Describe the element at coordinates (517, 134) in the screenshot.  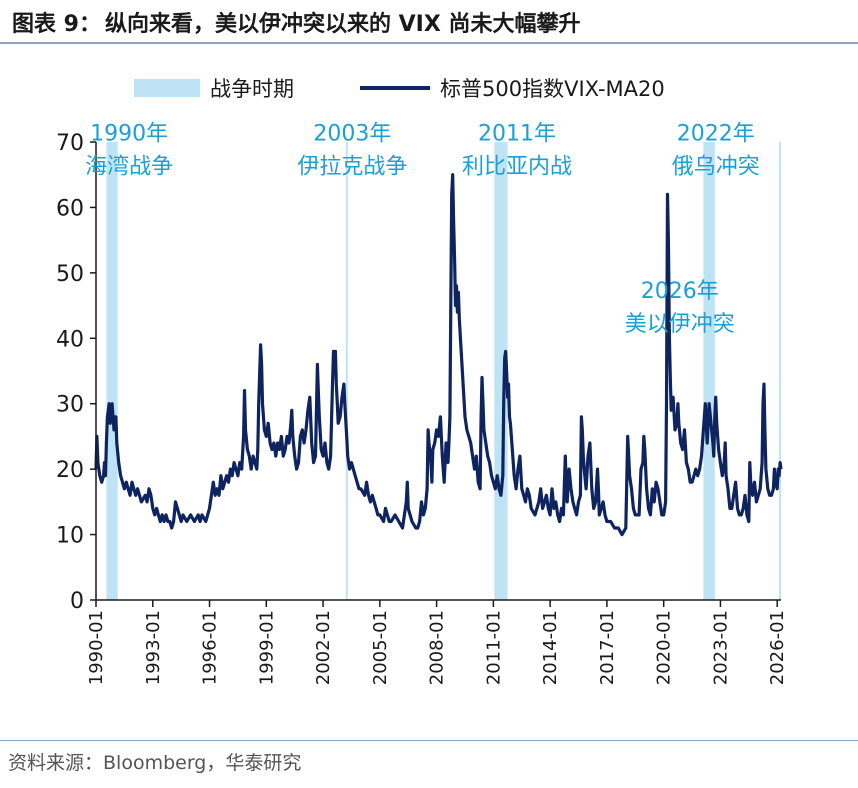
I see `annotation-line: 2011年` at that location.